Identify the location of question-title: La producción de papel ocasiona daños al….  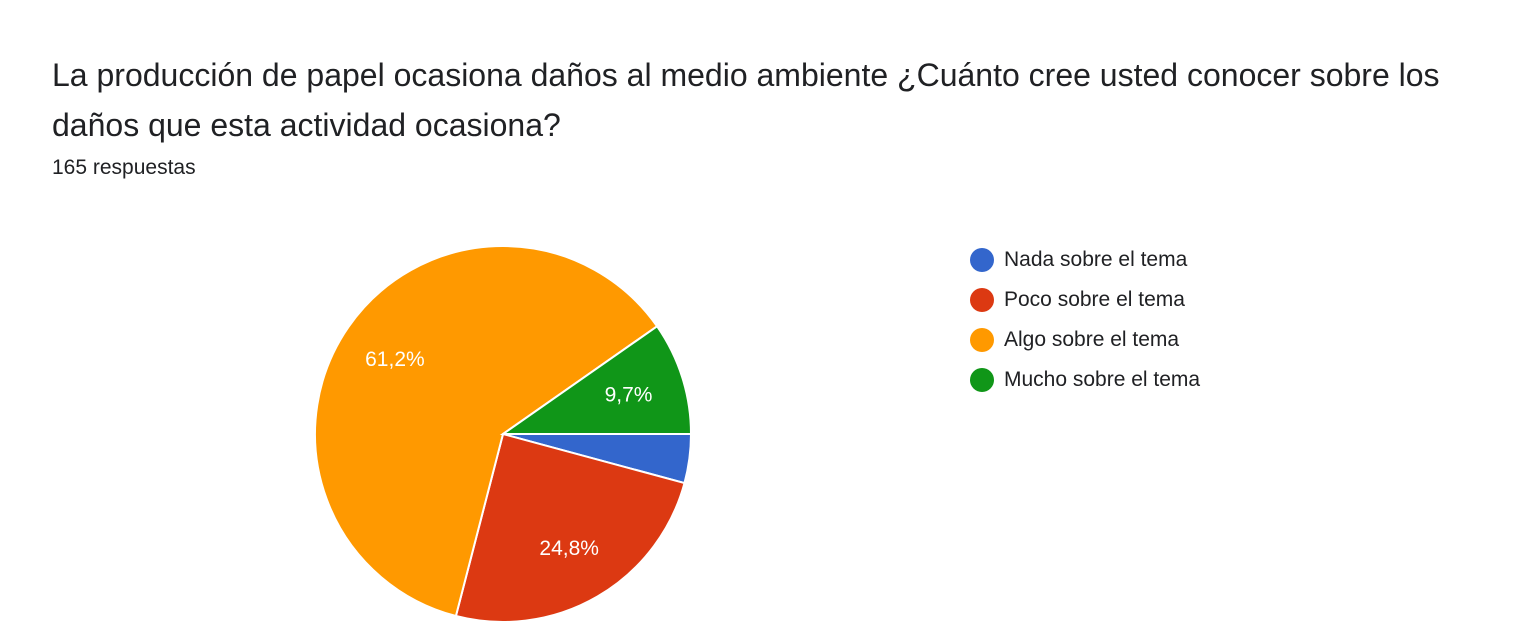
(746, 100).